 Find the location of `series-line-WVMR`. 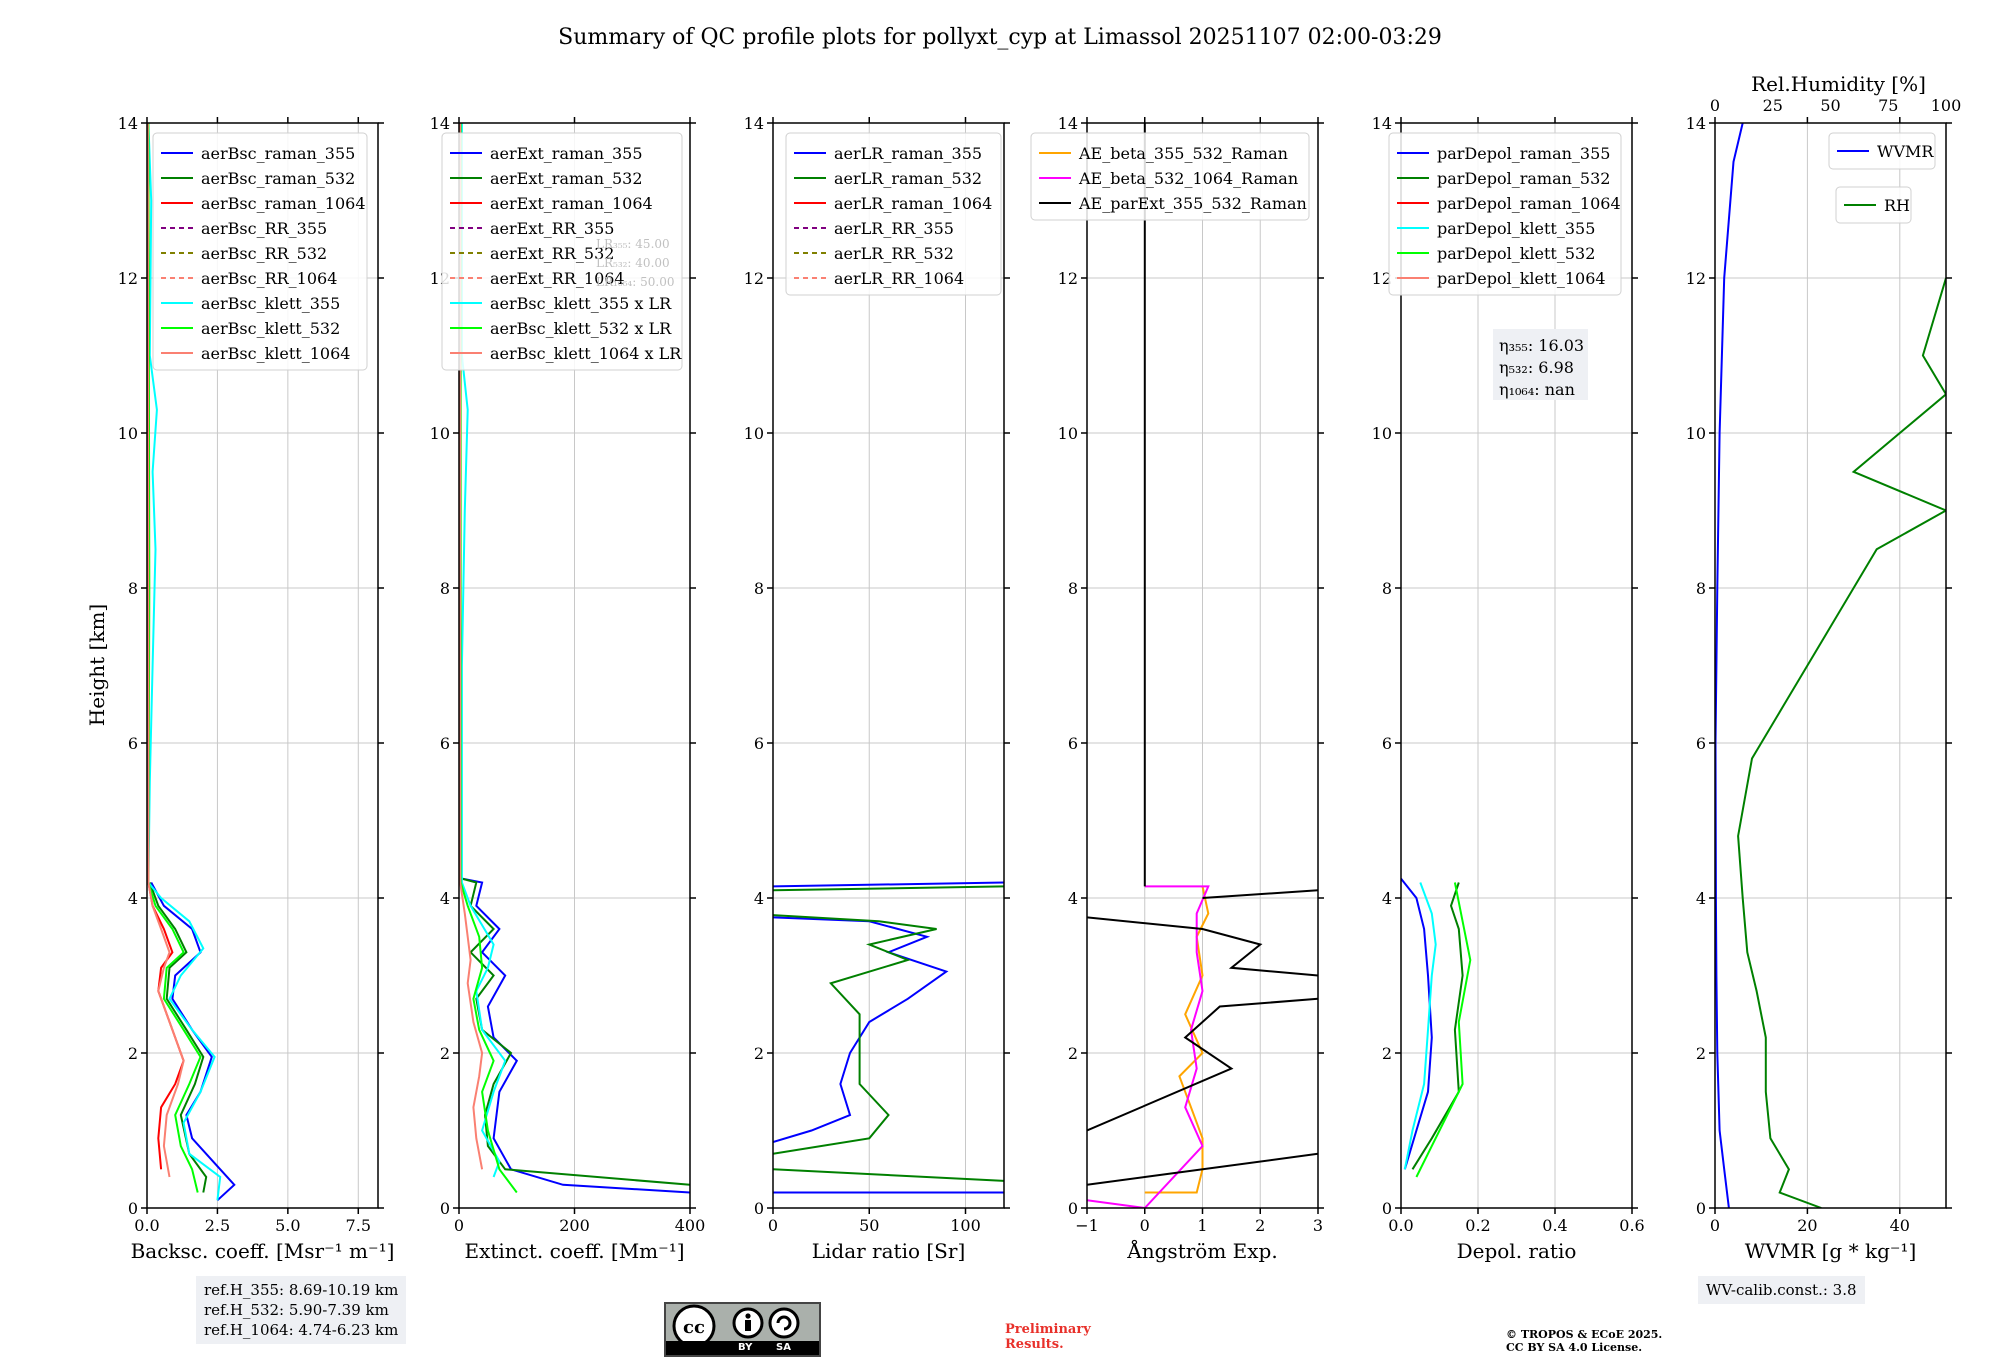

series-line-WVMR is located at coordinates (1729, 665).